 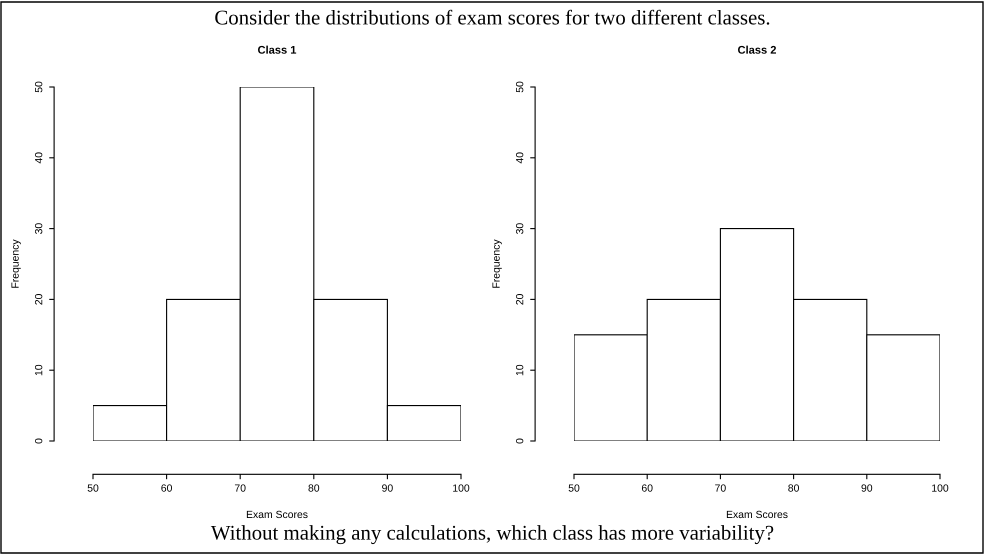 What do you see at coordinates (492, 534) in the screenshot?
I see `text: Without making any calculations, which class has more variability?` at bounding box center [492, 534].